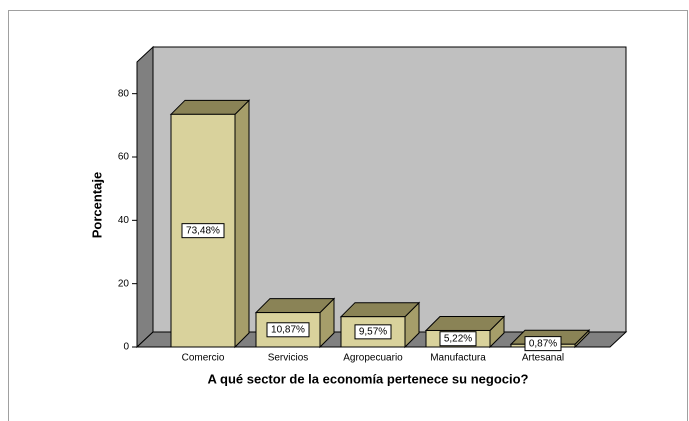 The height and width of the screenshot is (421, 689). What do you see at coordinates (373, 358) in the screenshot?
I see `x-tick-label: Agropecuario` at bounding box center [373, 358].